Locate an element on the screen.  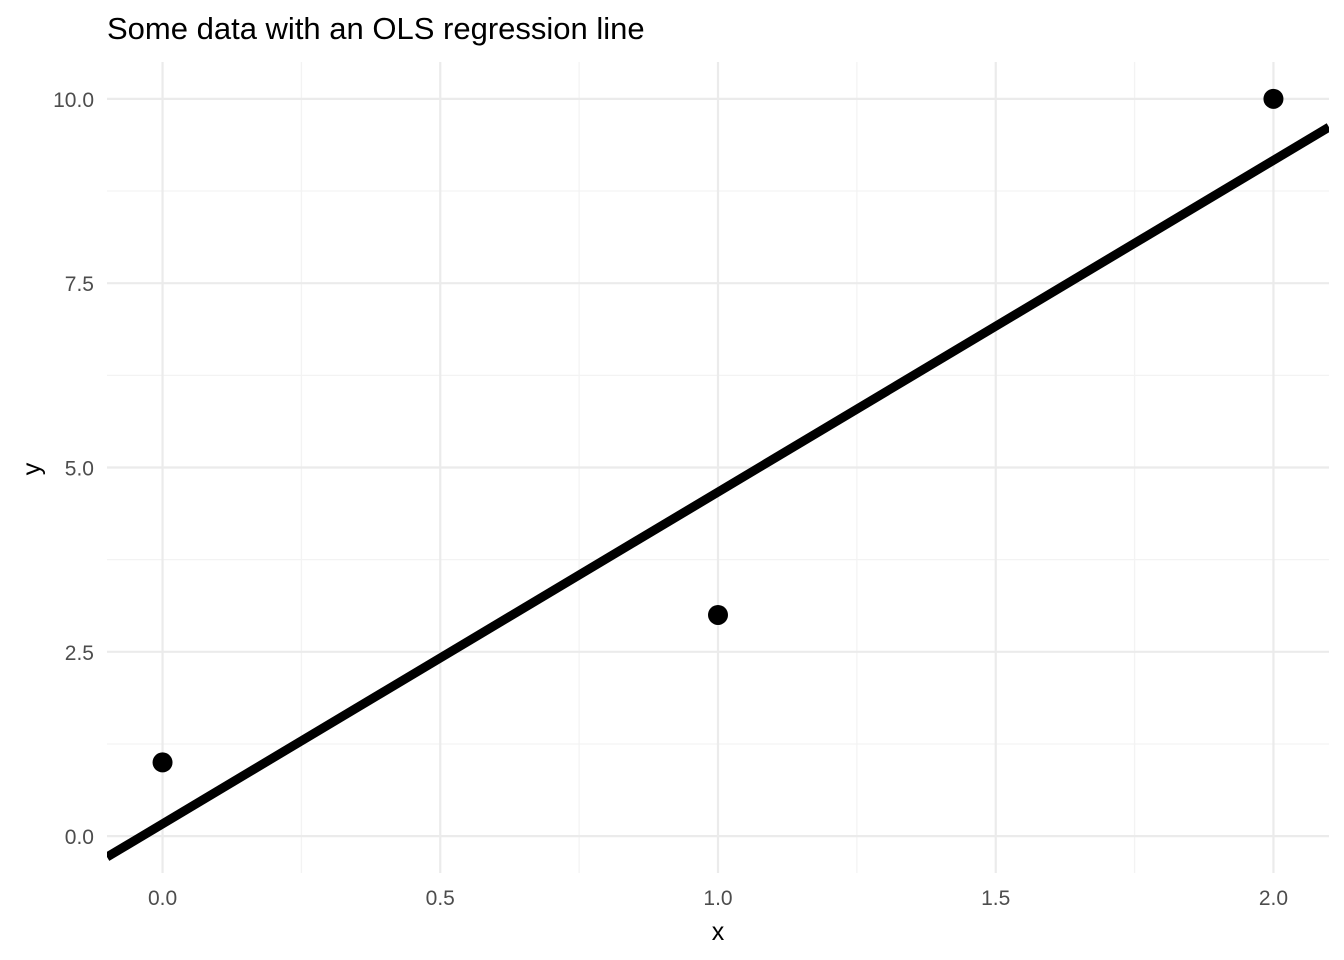
y-tick-label: 5.0 is located at coordinates (79, 469).